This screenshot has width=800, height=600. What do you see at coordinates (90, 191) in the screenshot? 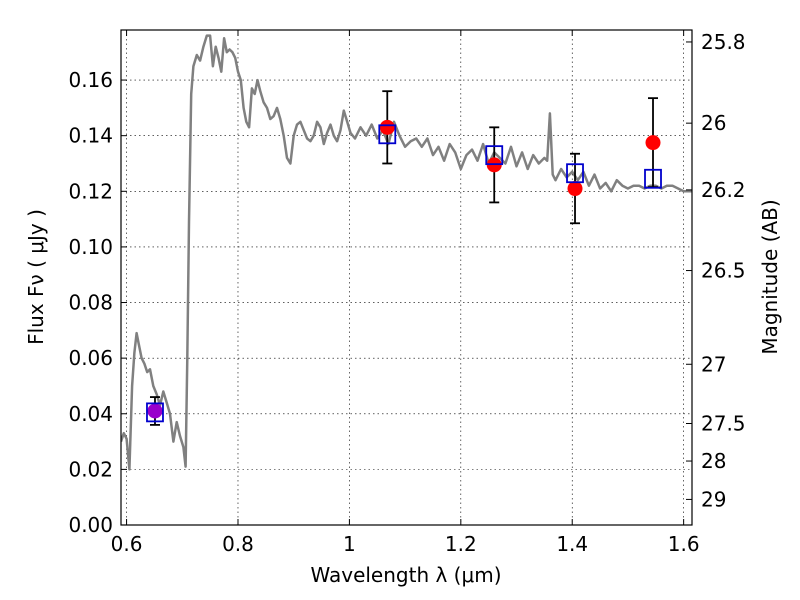
I see `y-tick-label: 0.12` at bounding box center [90, 191].